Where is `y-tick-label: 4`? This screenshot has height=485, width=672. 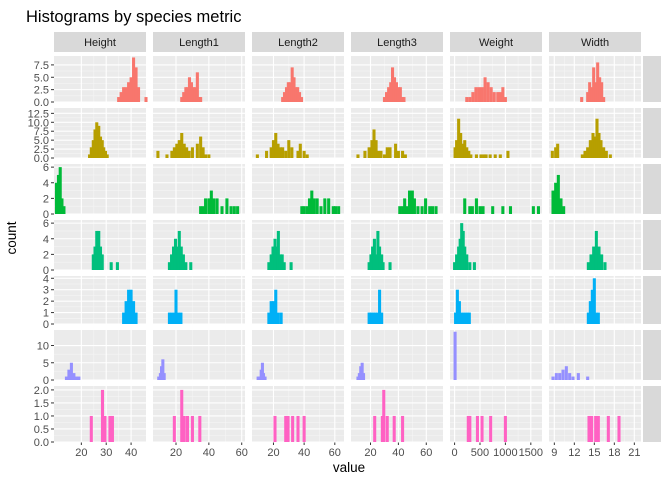 y-tick-label: 4 is located at coordinates (46, 240).